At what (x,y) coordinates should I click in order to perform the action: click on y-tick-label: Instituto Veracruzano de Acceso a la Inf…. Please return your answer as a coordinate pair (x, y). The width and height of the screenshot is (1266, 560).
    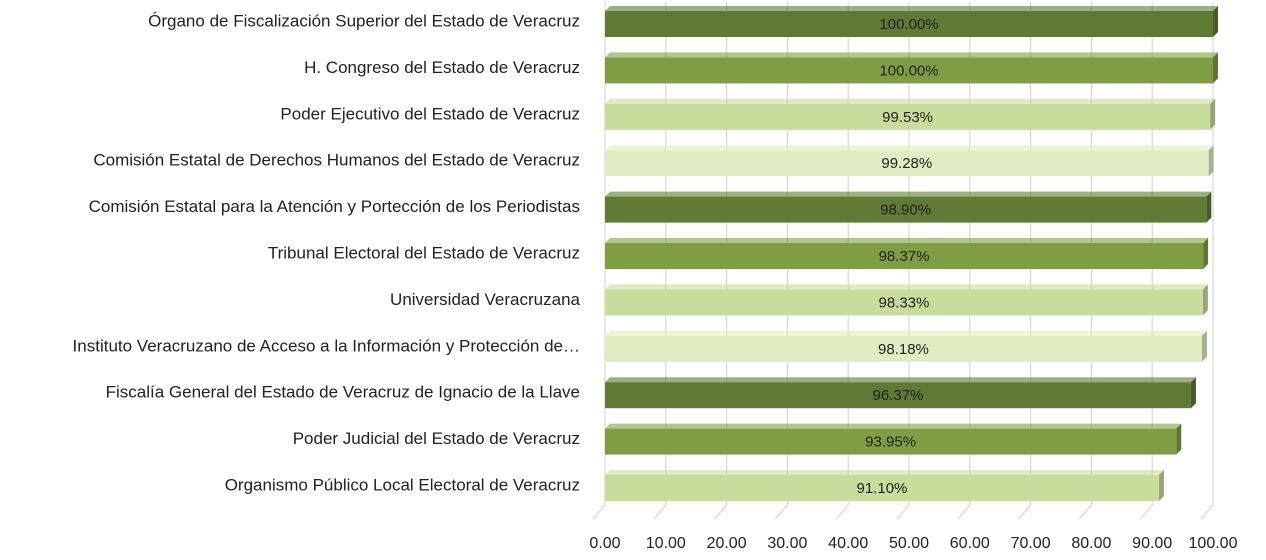
    Looking at the image, I should click on (326, 345).